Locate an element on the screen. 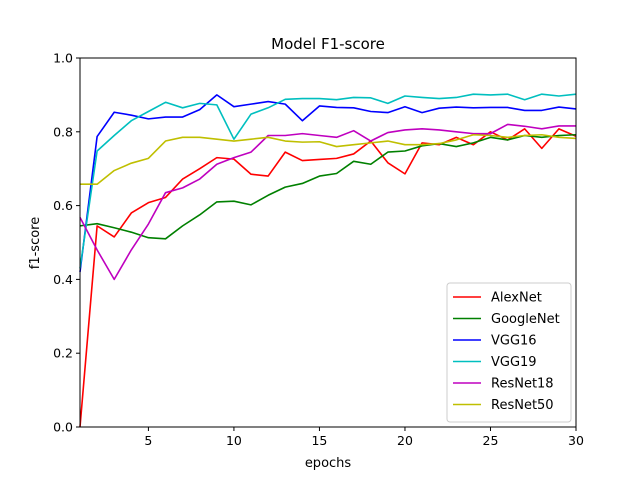  legend-label: ResNet18 is located at coordinates (522, 384).